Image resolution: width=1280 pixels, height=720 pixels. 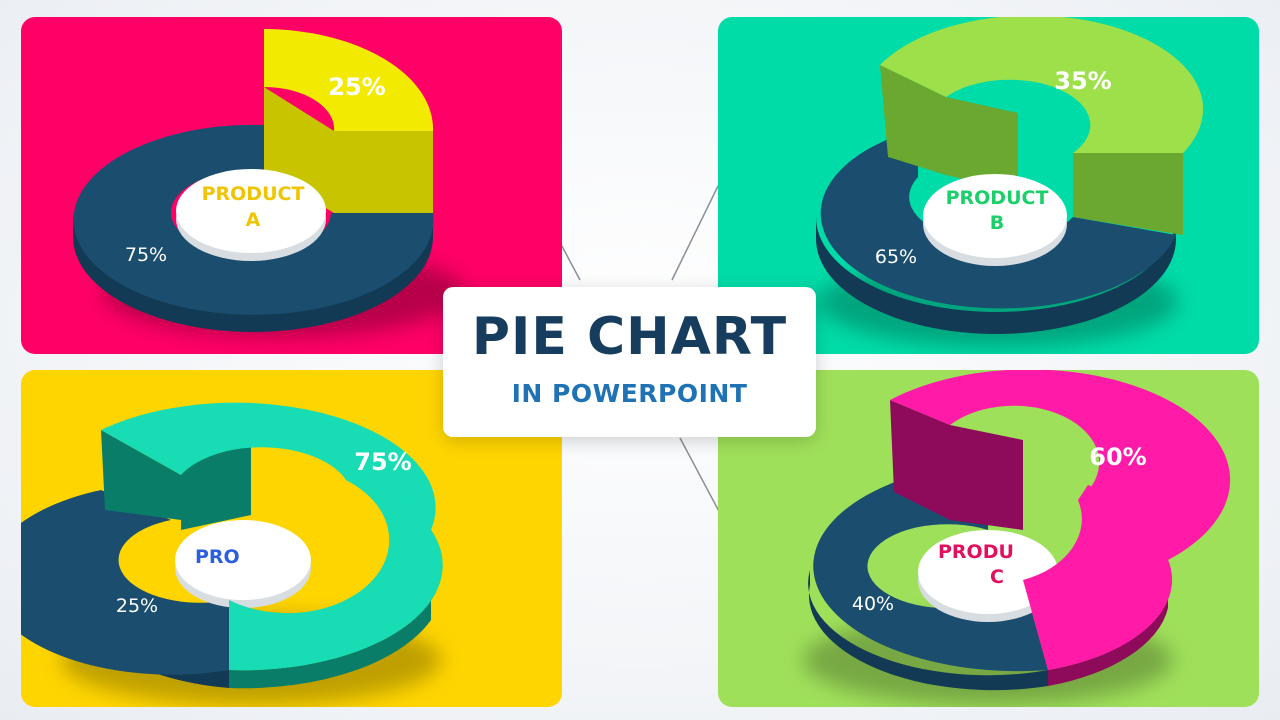 What do you see at coordinates (382, 462) in the screenshot?
I see `slice-label-accent: 75%` at bounding box center [382, 462].